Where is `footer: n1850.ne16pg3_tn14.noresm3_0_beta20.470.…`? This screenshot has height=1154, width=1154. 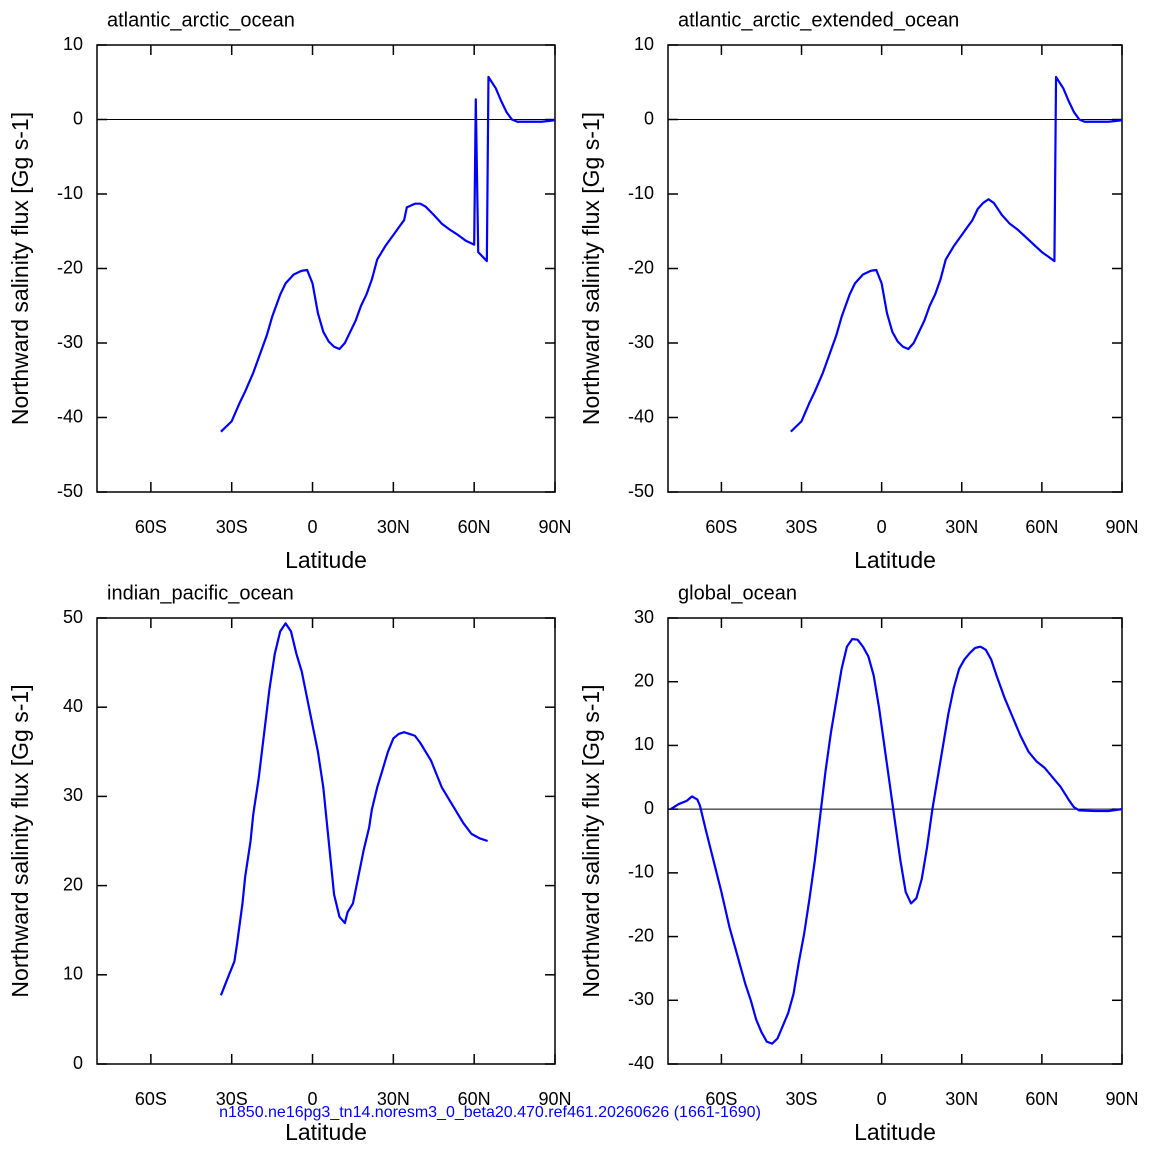
footer: n1850.ne16pg3_tn14.noresm3_0_beta20.470.… is located at coordinates (490, 1112).